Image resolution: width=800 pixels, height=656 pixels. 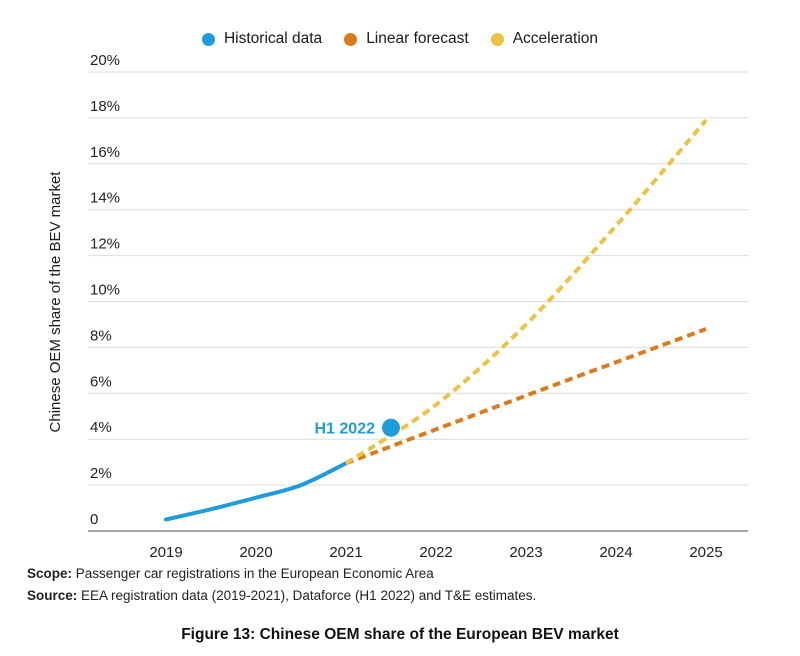 What do you see at coordinates (391, 427) in the screenshot?
I see `annotation-point-h1-2022` at bounding box center [391, 427].